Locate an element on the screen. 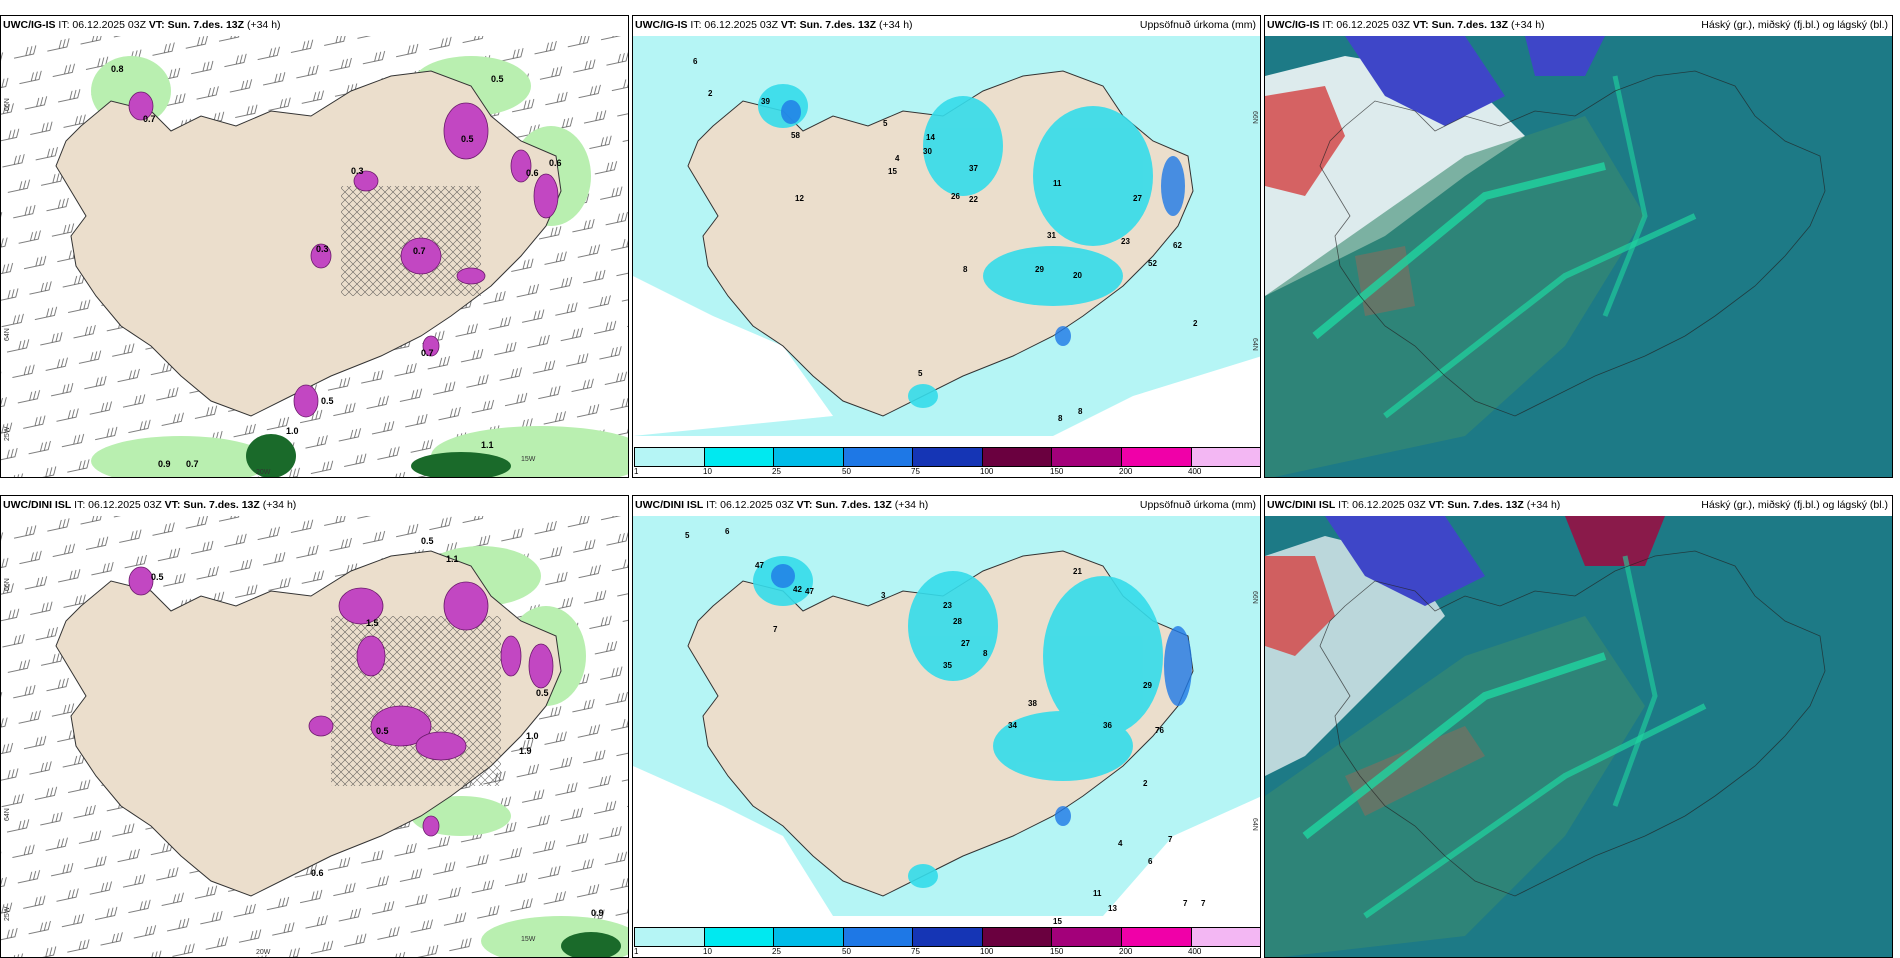 The height and width of the screenshot is (958, 1900). value-label: 76 is located at coordinates (1159, 730).